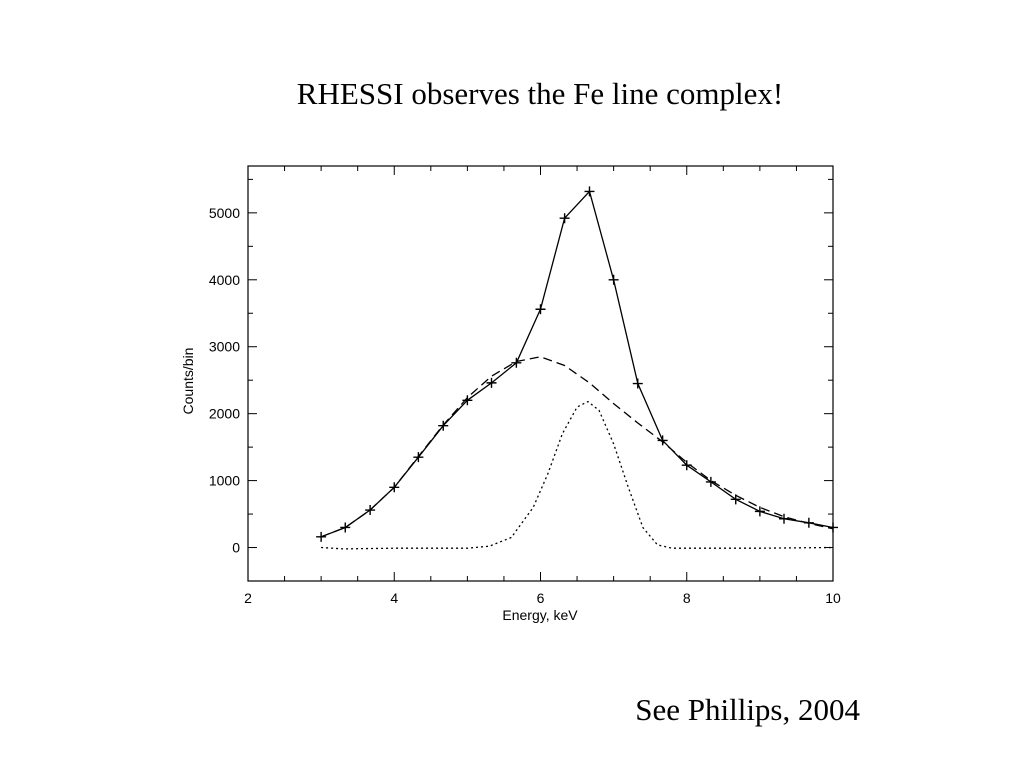 The width and height of the screenshot is (1024, 768). What do you see at coordinates (224, 414) in the screenshot?
I see `y-tick-label: 2000` at bounding box center [224, 414].